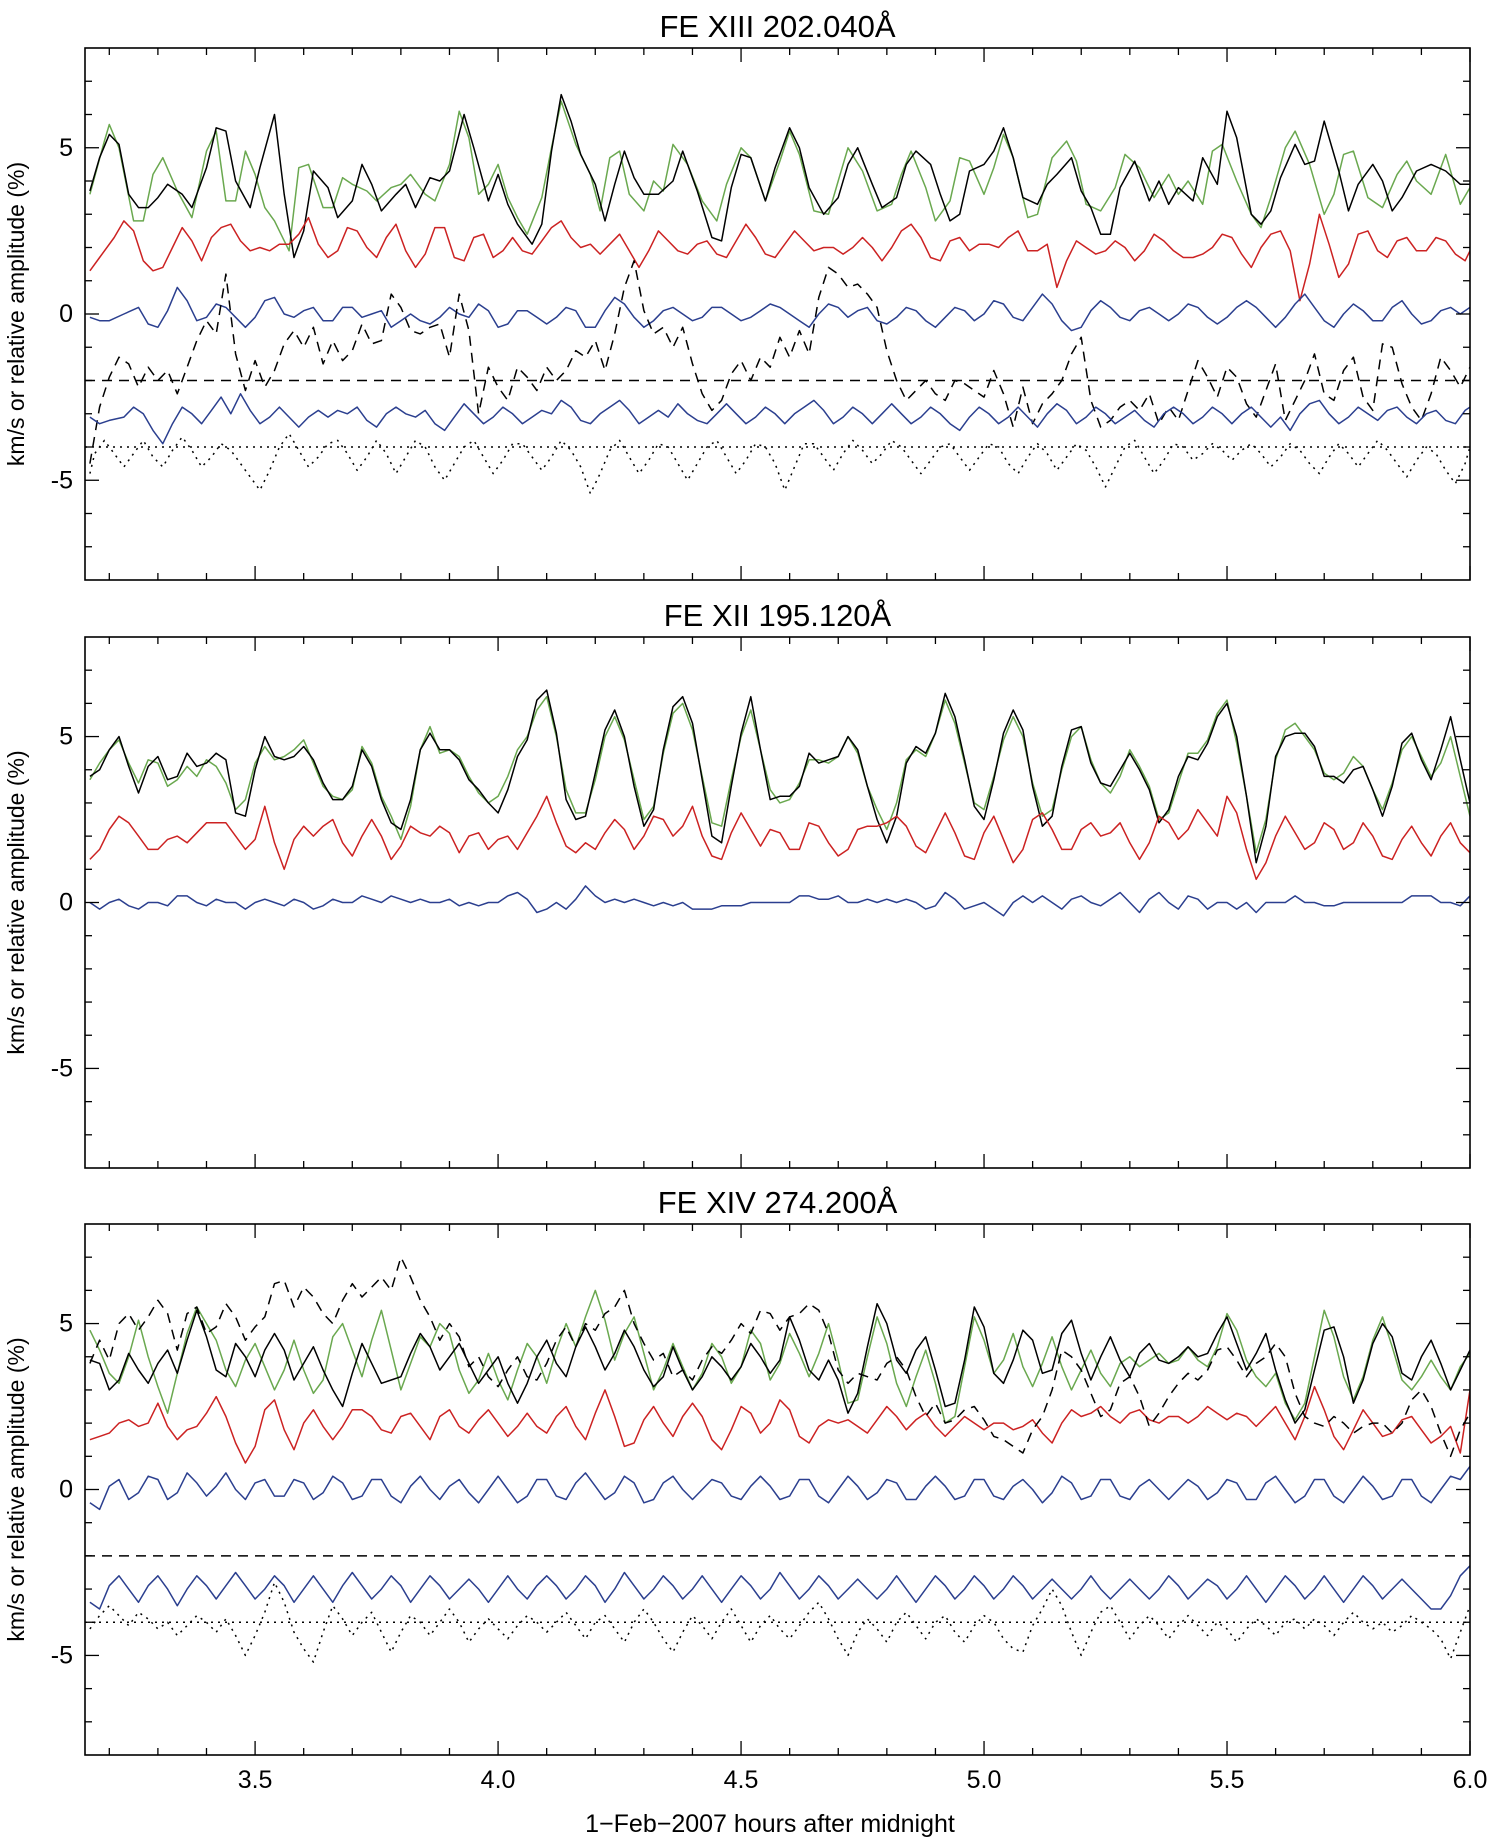  Describe the element at coordinates (498, 1780) in the screenshot. I see `x-tick-label: 4.0` at that location.